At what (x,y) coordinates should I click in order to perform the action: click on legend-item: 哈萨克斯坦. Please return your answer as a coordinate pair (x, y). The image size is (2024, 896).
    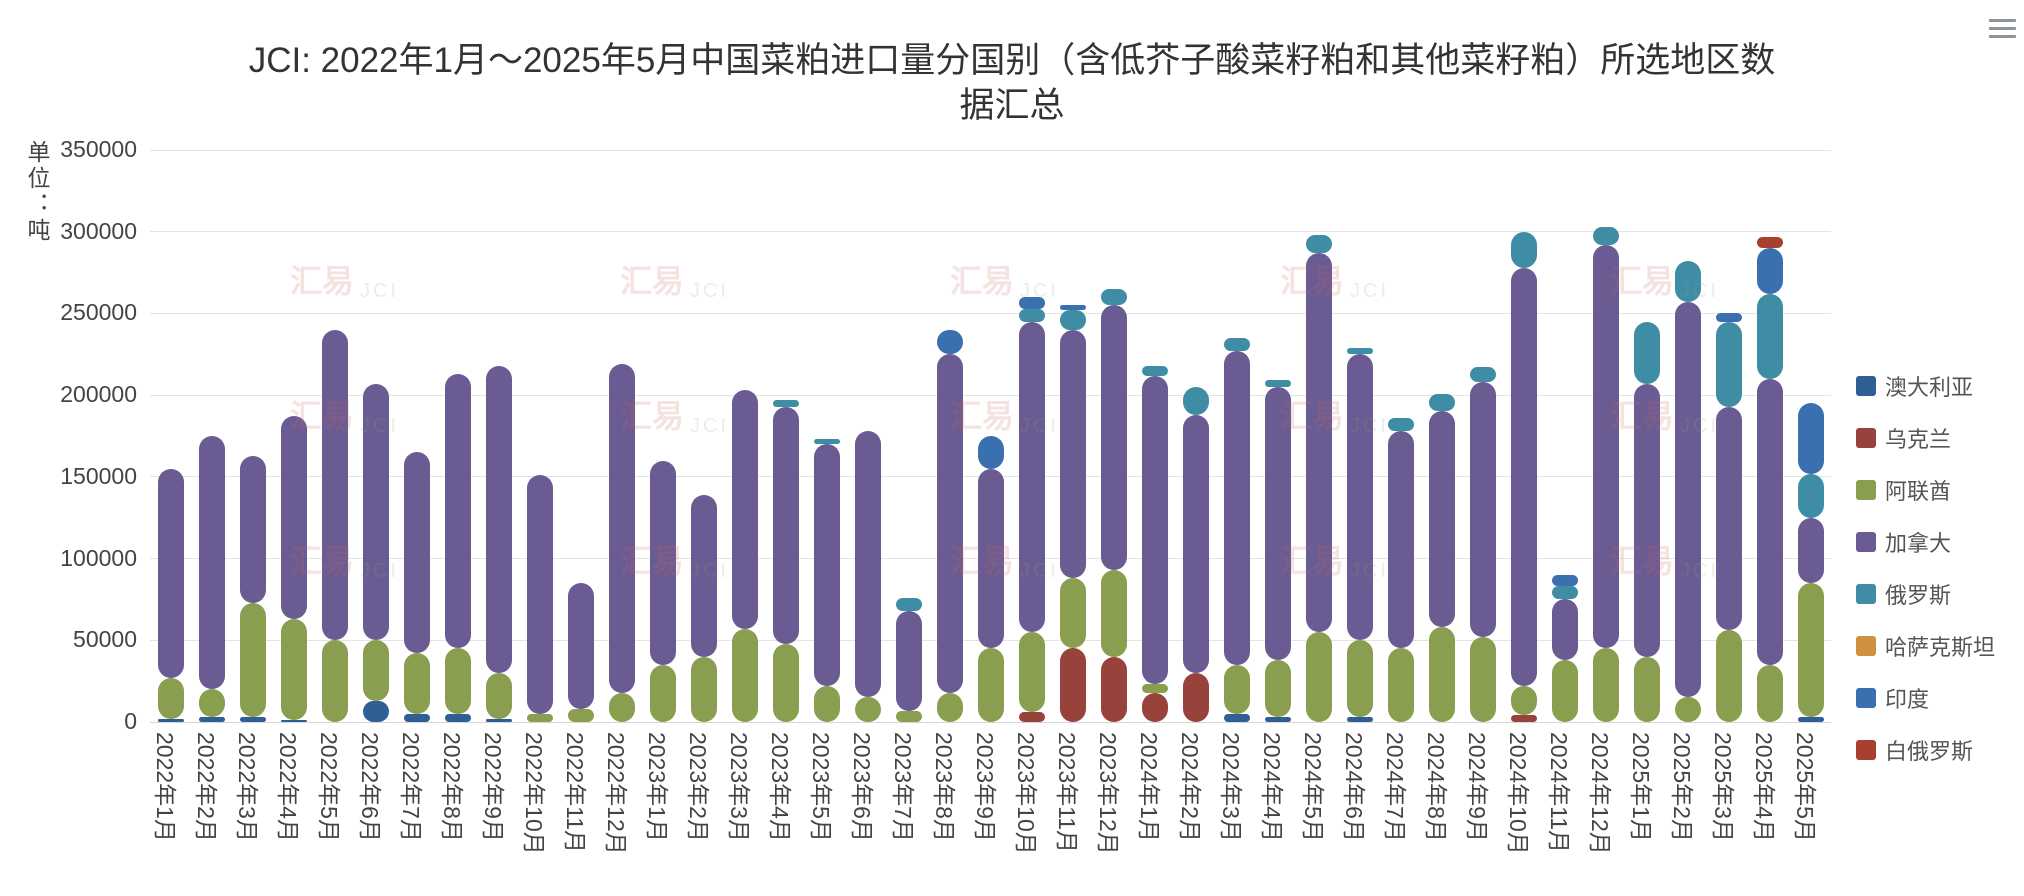
    Looking at the image, I should click on (1925, 646).